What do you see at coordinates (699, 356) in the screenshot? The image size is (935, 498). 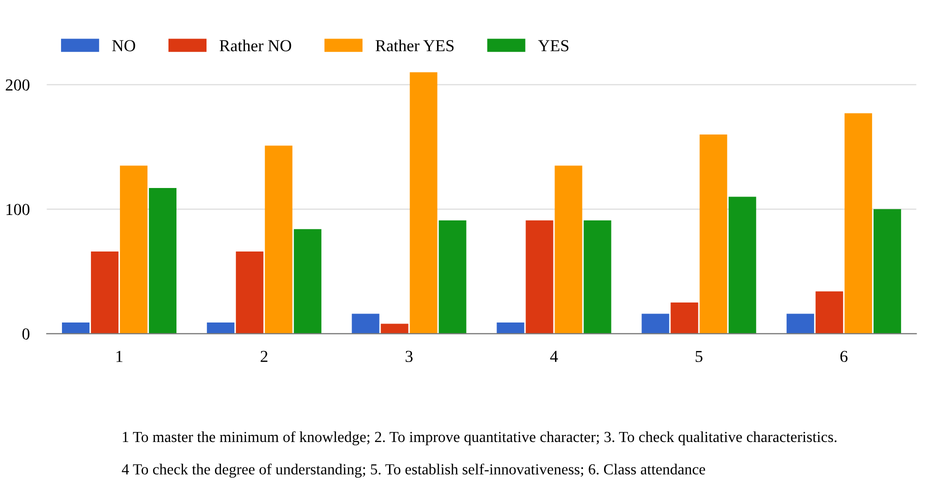 I see `x-tick-label: 5` at bounding box center [699, 356].